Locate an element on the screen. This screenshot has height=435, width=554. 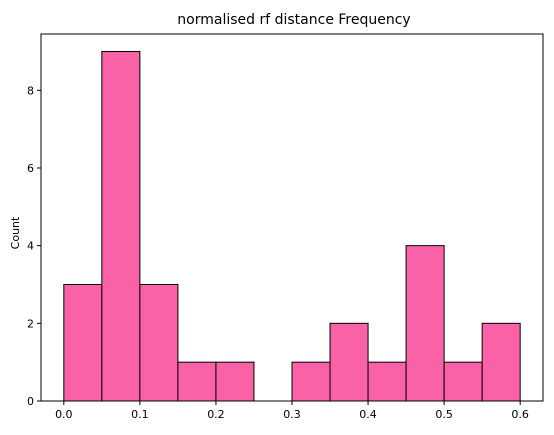
chart-title: normalised rf distance Frequency is located at coordinates (293, 20).